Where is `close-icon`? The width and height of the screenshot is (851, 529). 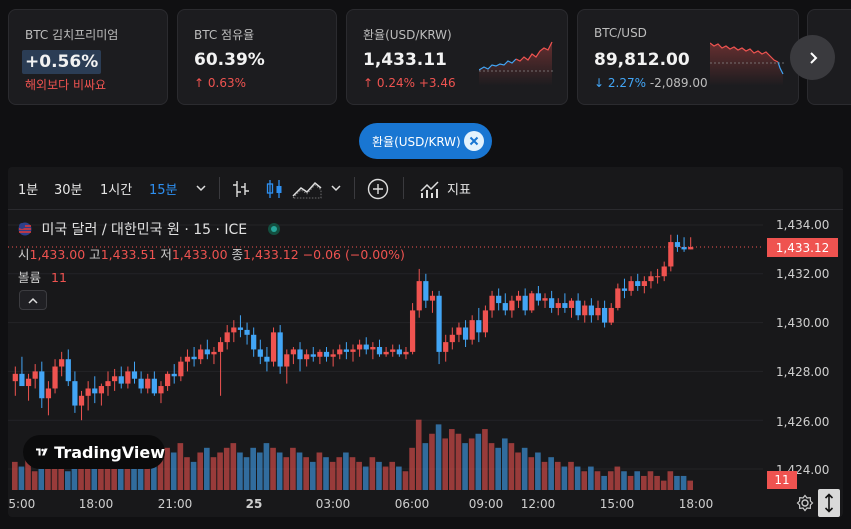 close-icon is located at coordinates (474, 141).